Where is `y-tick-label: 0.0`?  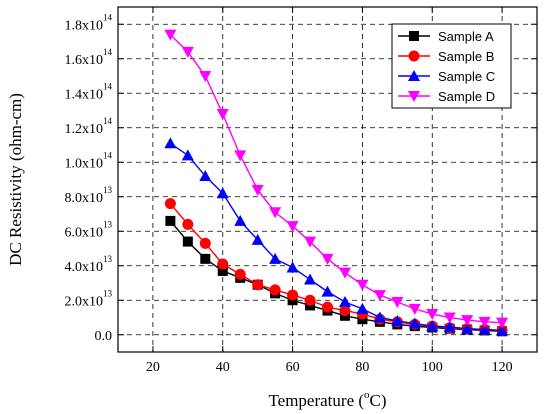
y-tick-label: 0.0 is located at coordinates (104, 336).